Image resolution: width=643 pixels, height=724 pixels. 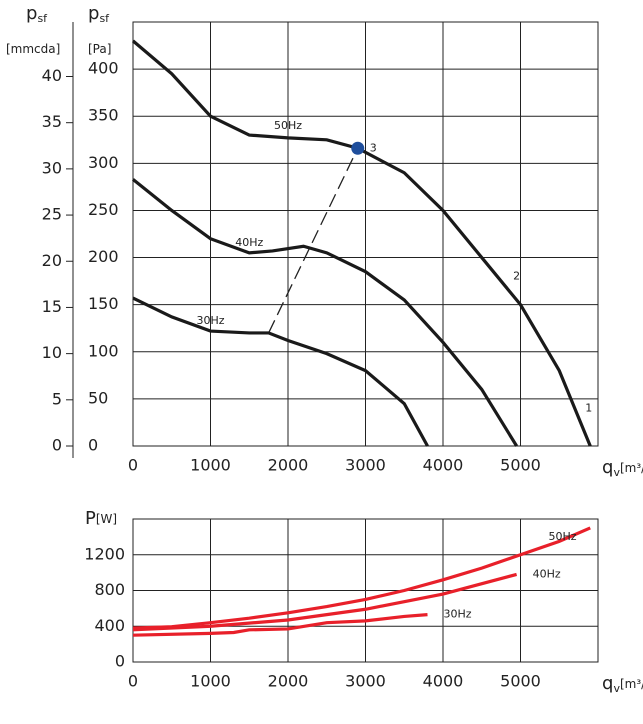 I want to click on y-tick-label: 100, so click(x=103, y=350).